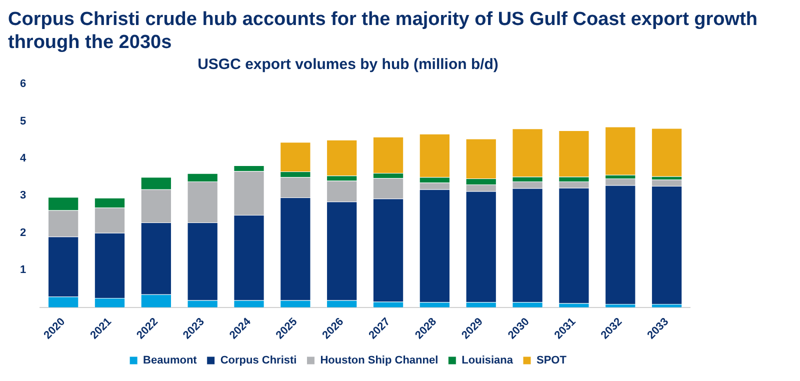 This screenshot has width=800, height=381. I want to click on chart-title: Corpus Christi crude hub accounts for the majority of US Gulf Coast export growth through the 2030s, so click(383, 31).